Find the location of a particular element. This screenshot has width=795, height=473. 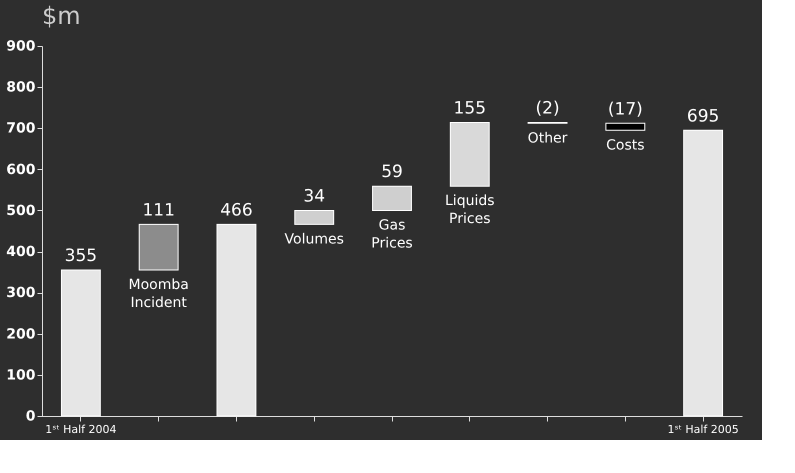

x-tick-label: Liquids Prices is located at coordinates (470, 210).